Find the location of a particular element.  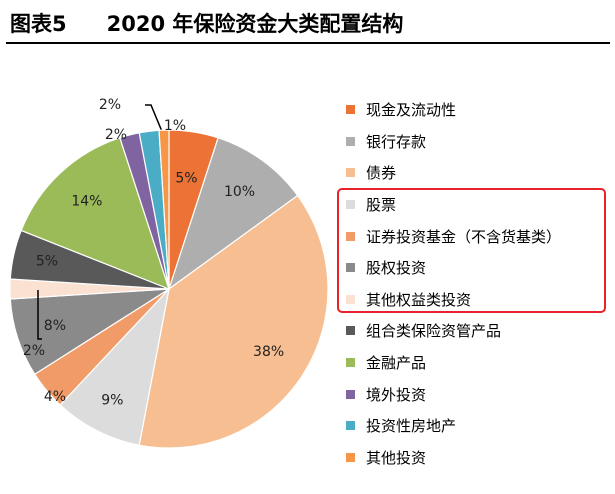

figure-title-text: 2020 年保险资金大类配置结构 is located at coordinates (255, 24).